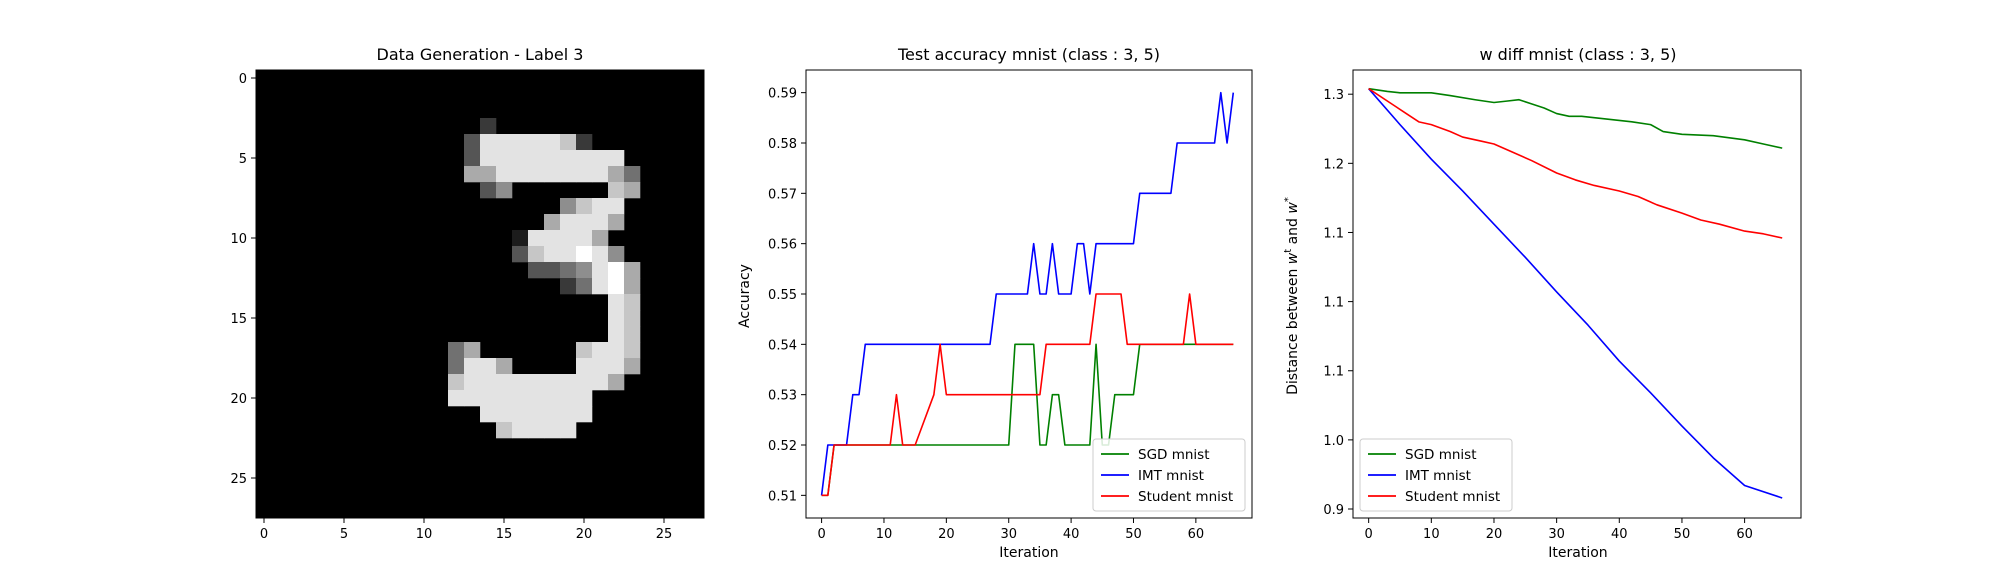 The image size is (2000, 580). I want to click on y-tick-label: 10, so click(238, 239).